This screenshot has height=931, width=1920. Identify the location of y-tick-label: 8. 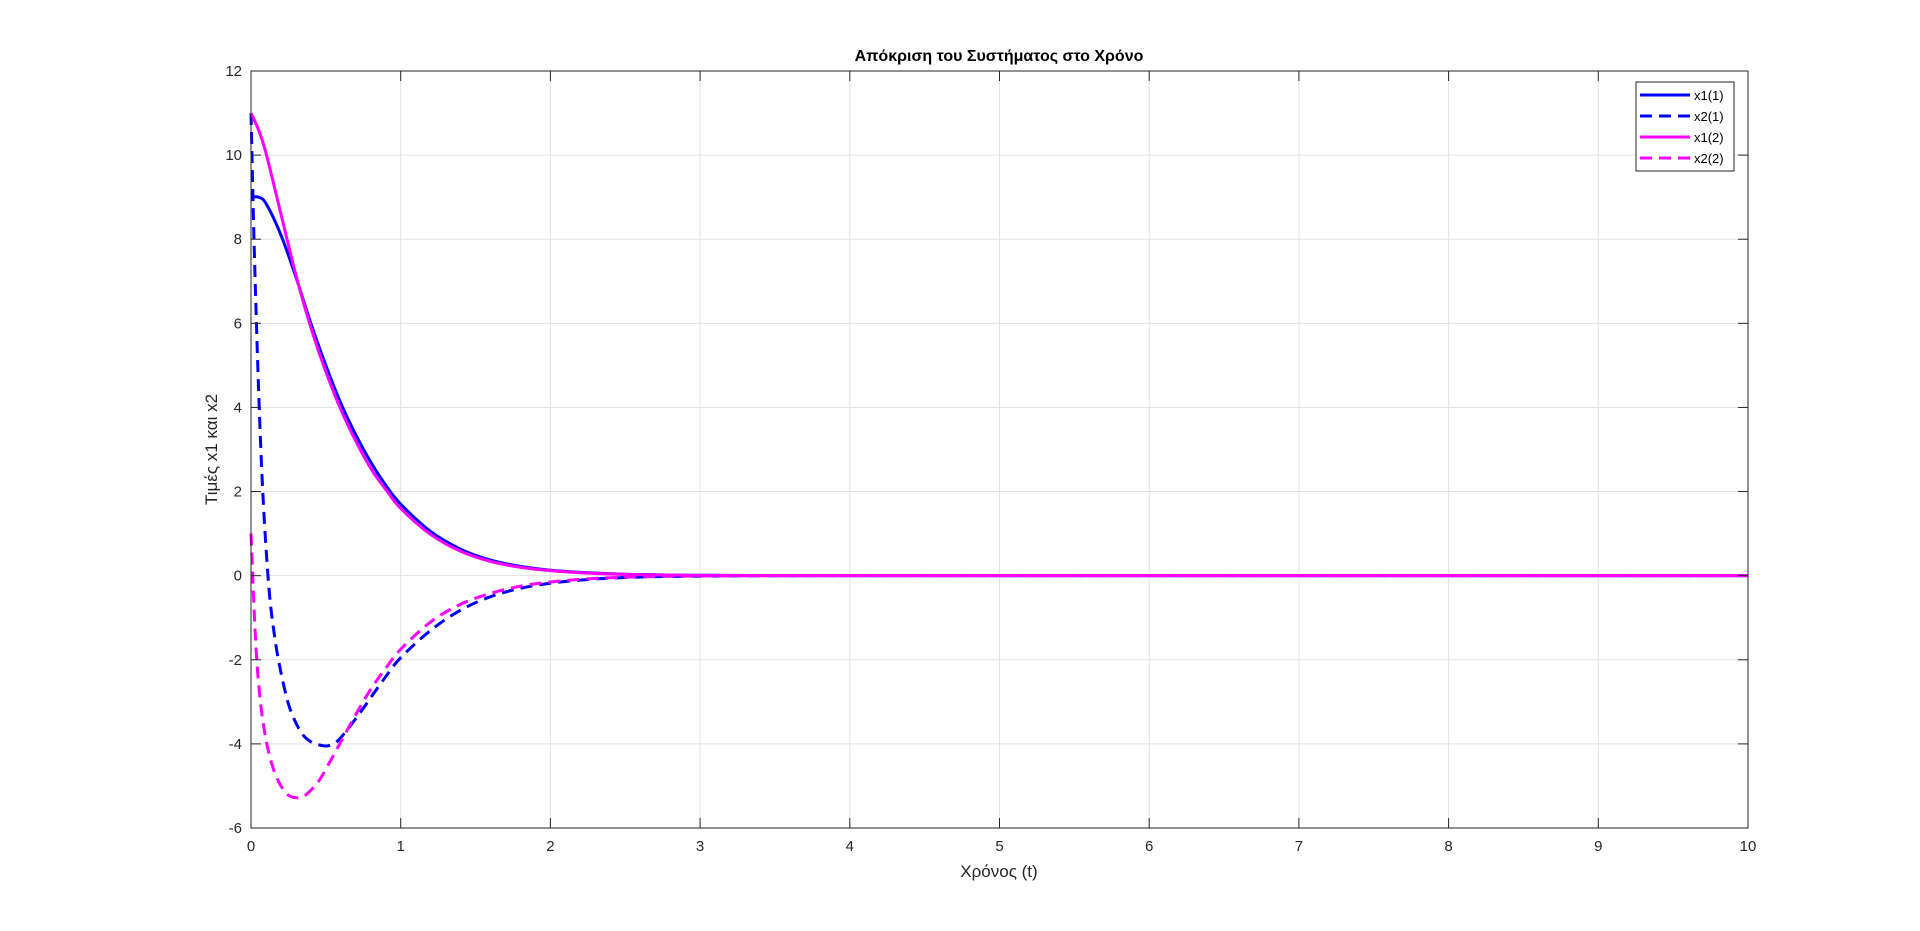
(238, 239).